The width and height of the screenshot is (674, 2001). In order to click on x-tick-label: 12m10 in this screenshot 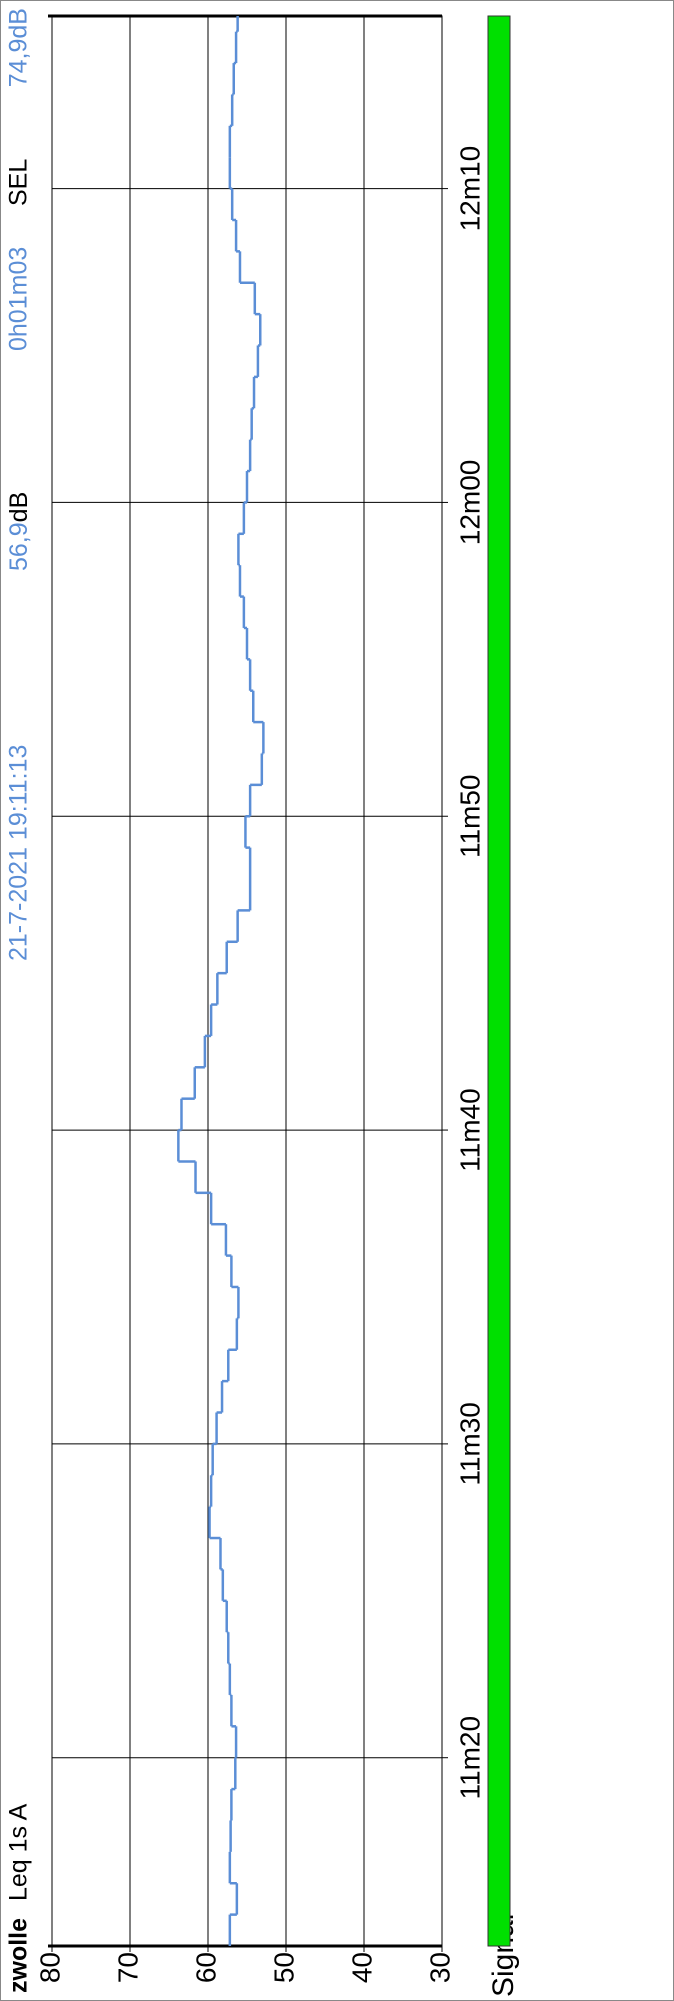, I will do `click(469, 189)`.